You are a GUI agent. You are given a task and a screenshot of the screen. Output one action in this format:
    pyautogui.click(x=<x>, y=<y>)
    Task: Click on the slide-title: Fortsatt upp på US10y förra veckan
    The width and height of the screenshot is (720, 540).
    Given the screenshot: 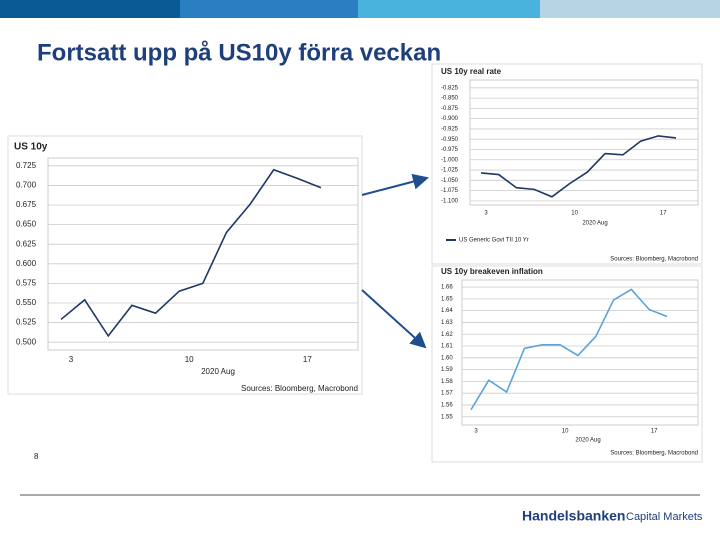 What is the action you would take?
    pyautogui.click(x=239, y=52)
    